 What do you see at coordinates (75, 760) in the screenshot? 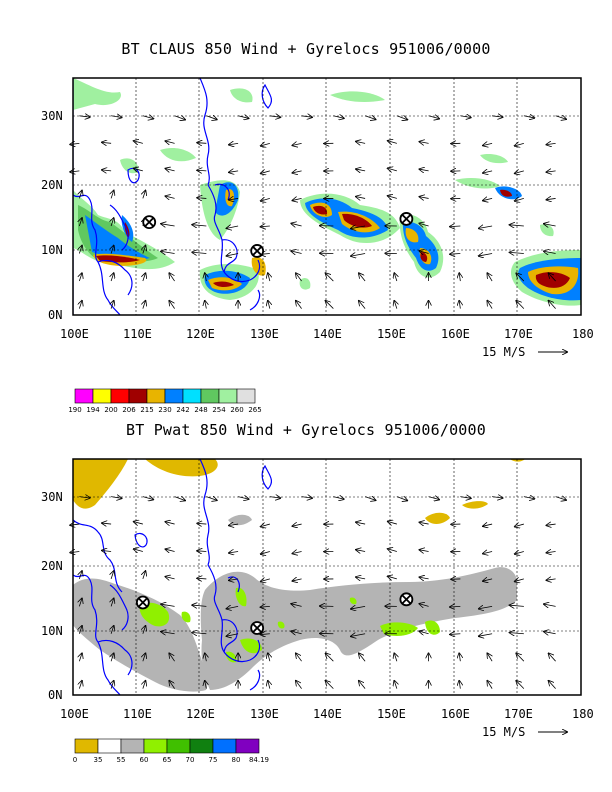
I see `colorbar-label: 0` at bounding box center [75, 760].